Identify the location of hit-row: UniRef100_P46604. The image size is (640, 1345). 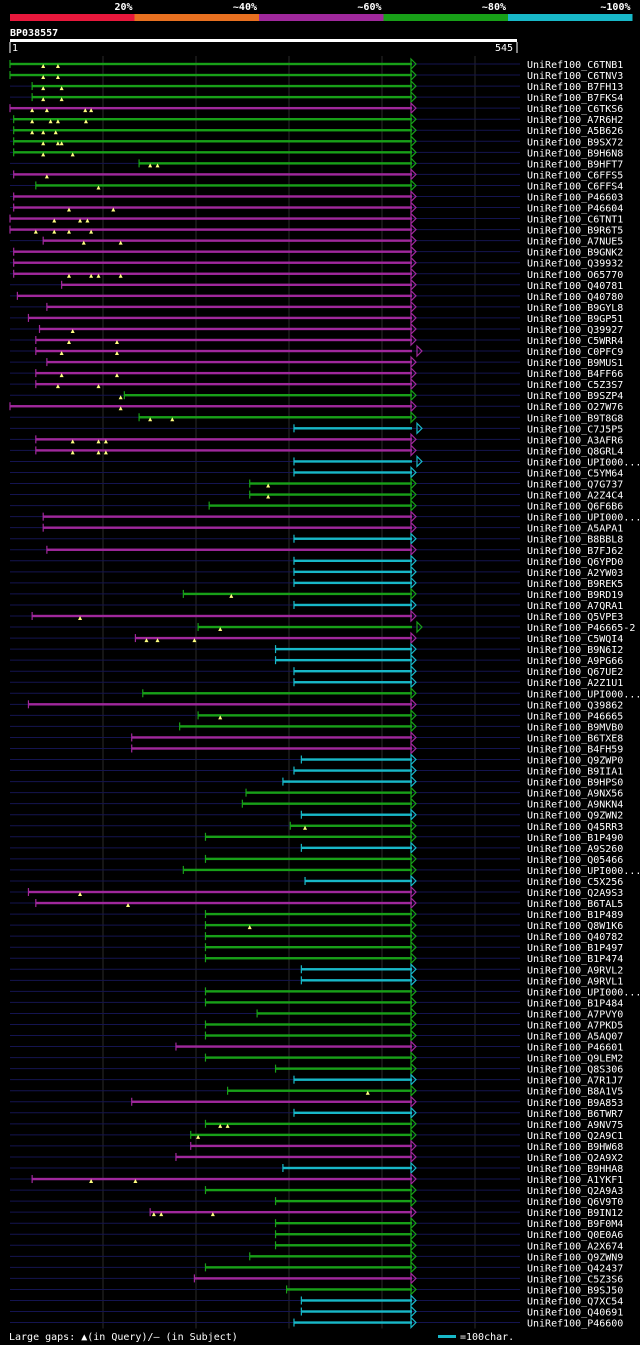
(316, 208).